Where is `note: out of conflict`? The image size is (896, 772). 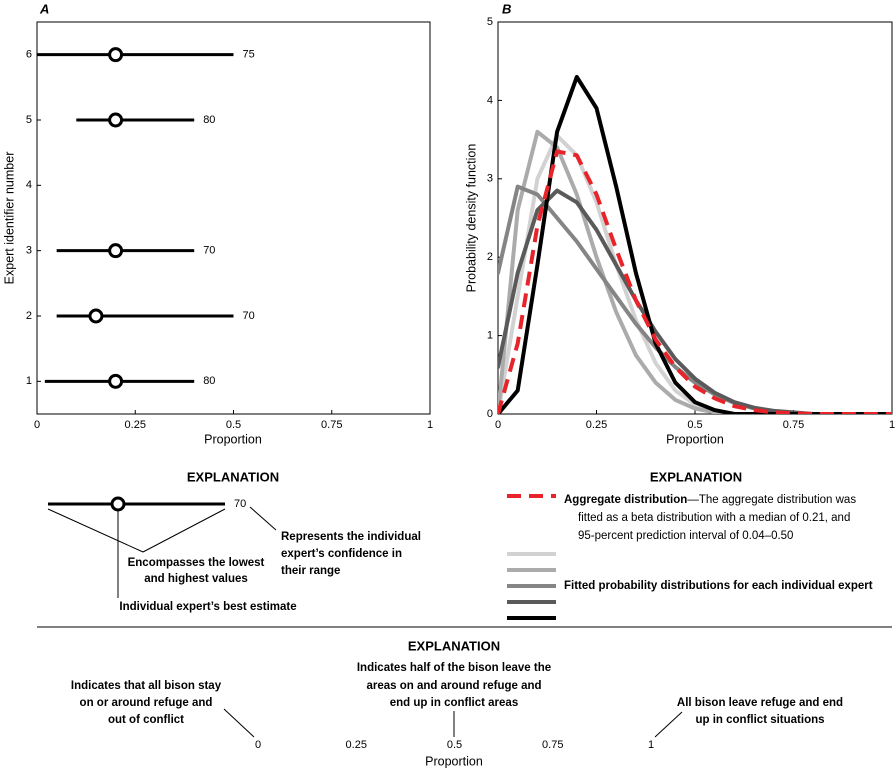
note: out of conflict is located at coordinates (146, 720).